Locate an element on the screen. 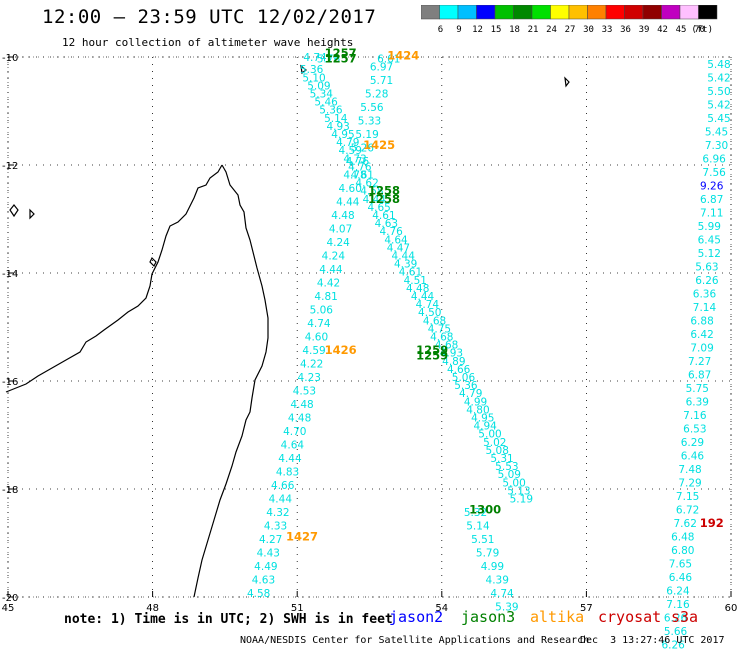 The width and height of the screenshot is (740, 650). swh-value: 9.26 is located at coordinates (712, 186).